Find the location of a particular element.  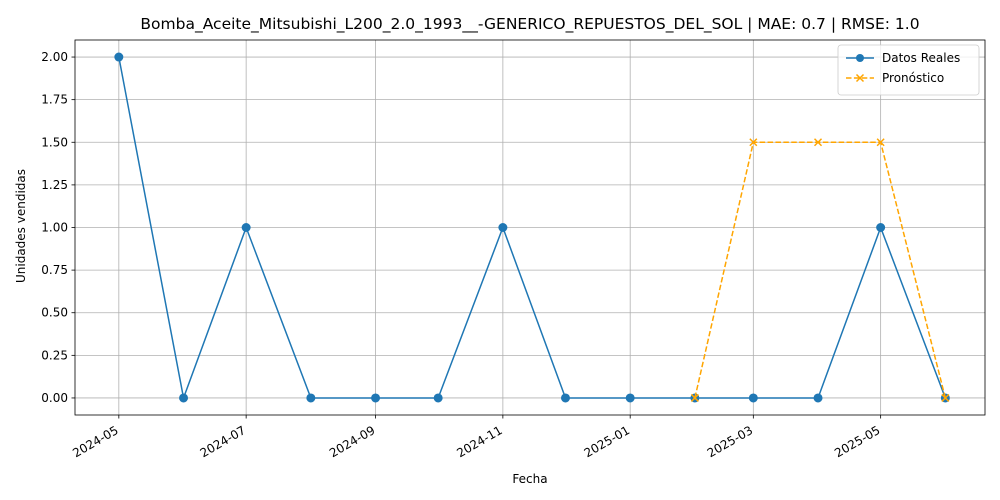

x-axis-label: Fecha is located at coordinates (529, 479).